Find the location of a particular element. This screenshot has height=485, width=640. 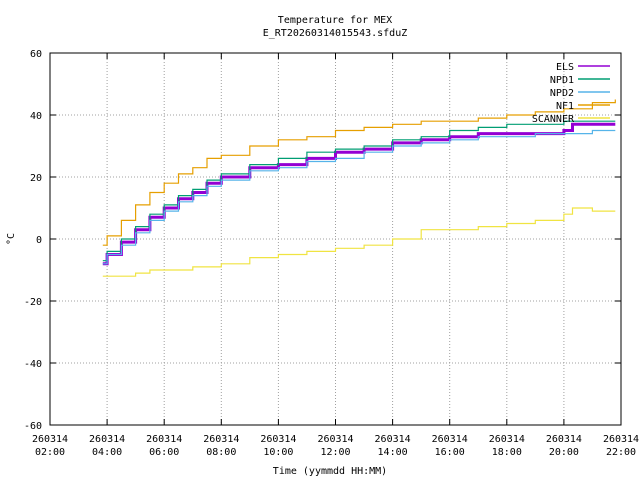

legend-label: NF1 is located at coordinates (565, 106).